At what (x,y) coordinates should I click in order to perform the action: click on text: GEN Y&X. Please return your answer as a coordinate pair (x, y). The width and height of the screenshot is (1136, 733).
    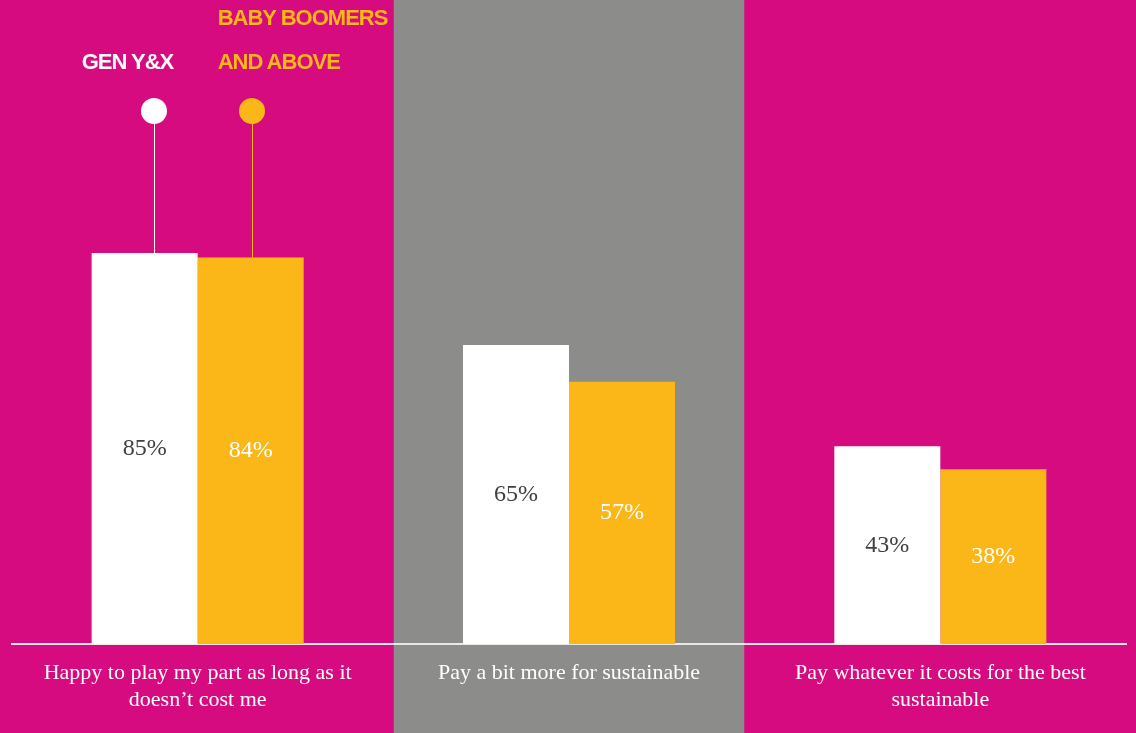
    Looking at the image, I should click on (127, 62).